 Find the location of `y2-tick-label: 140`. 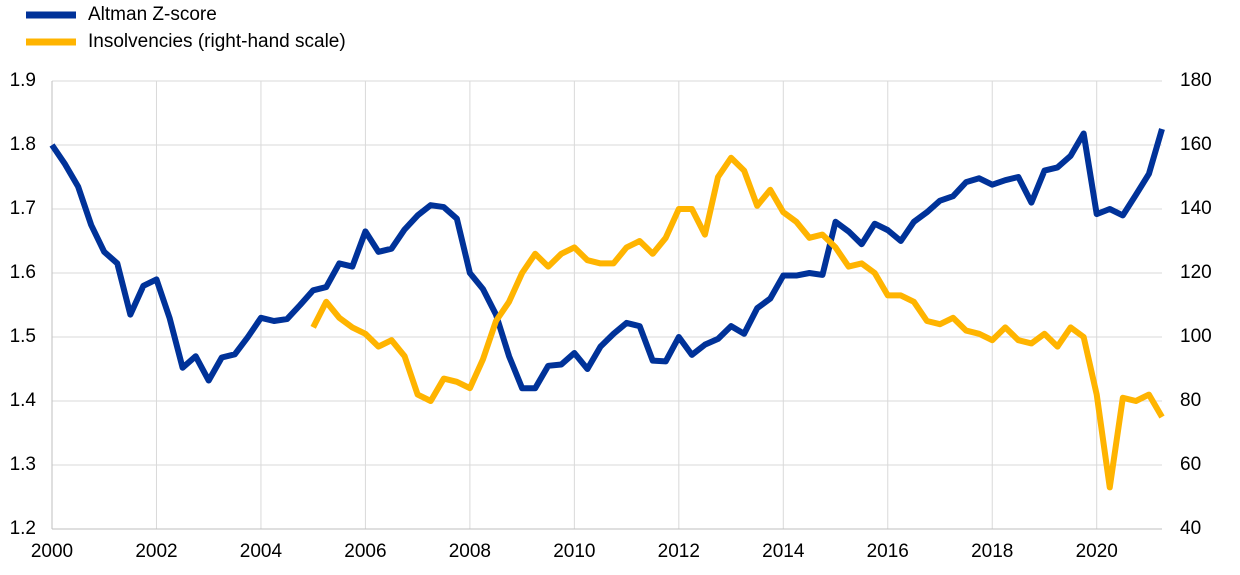

y2-tick-label: 140 is located at coordinates (1196, 208).